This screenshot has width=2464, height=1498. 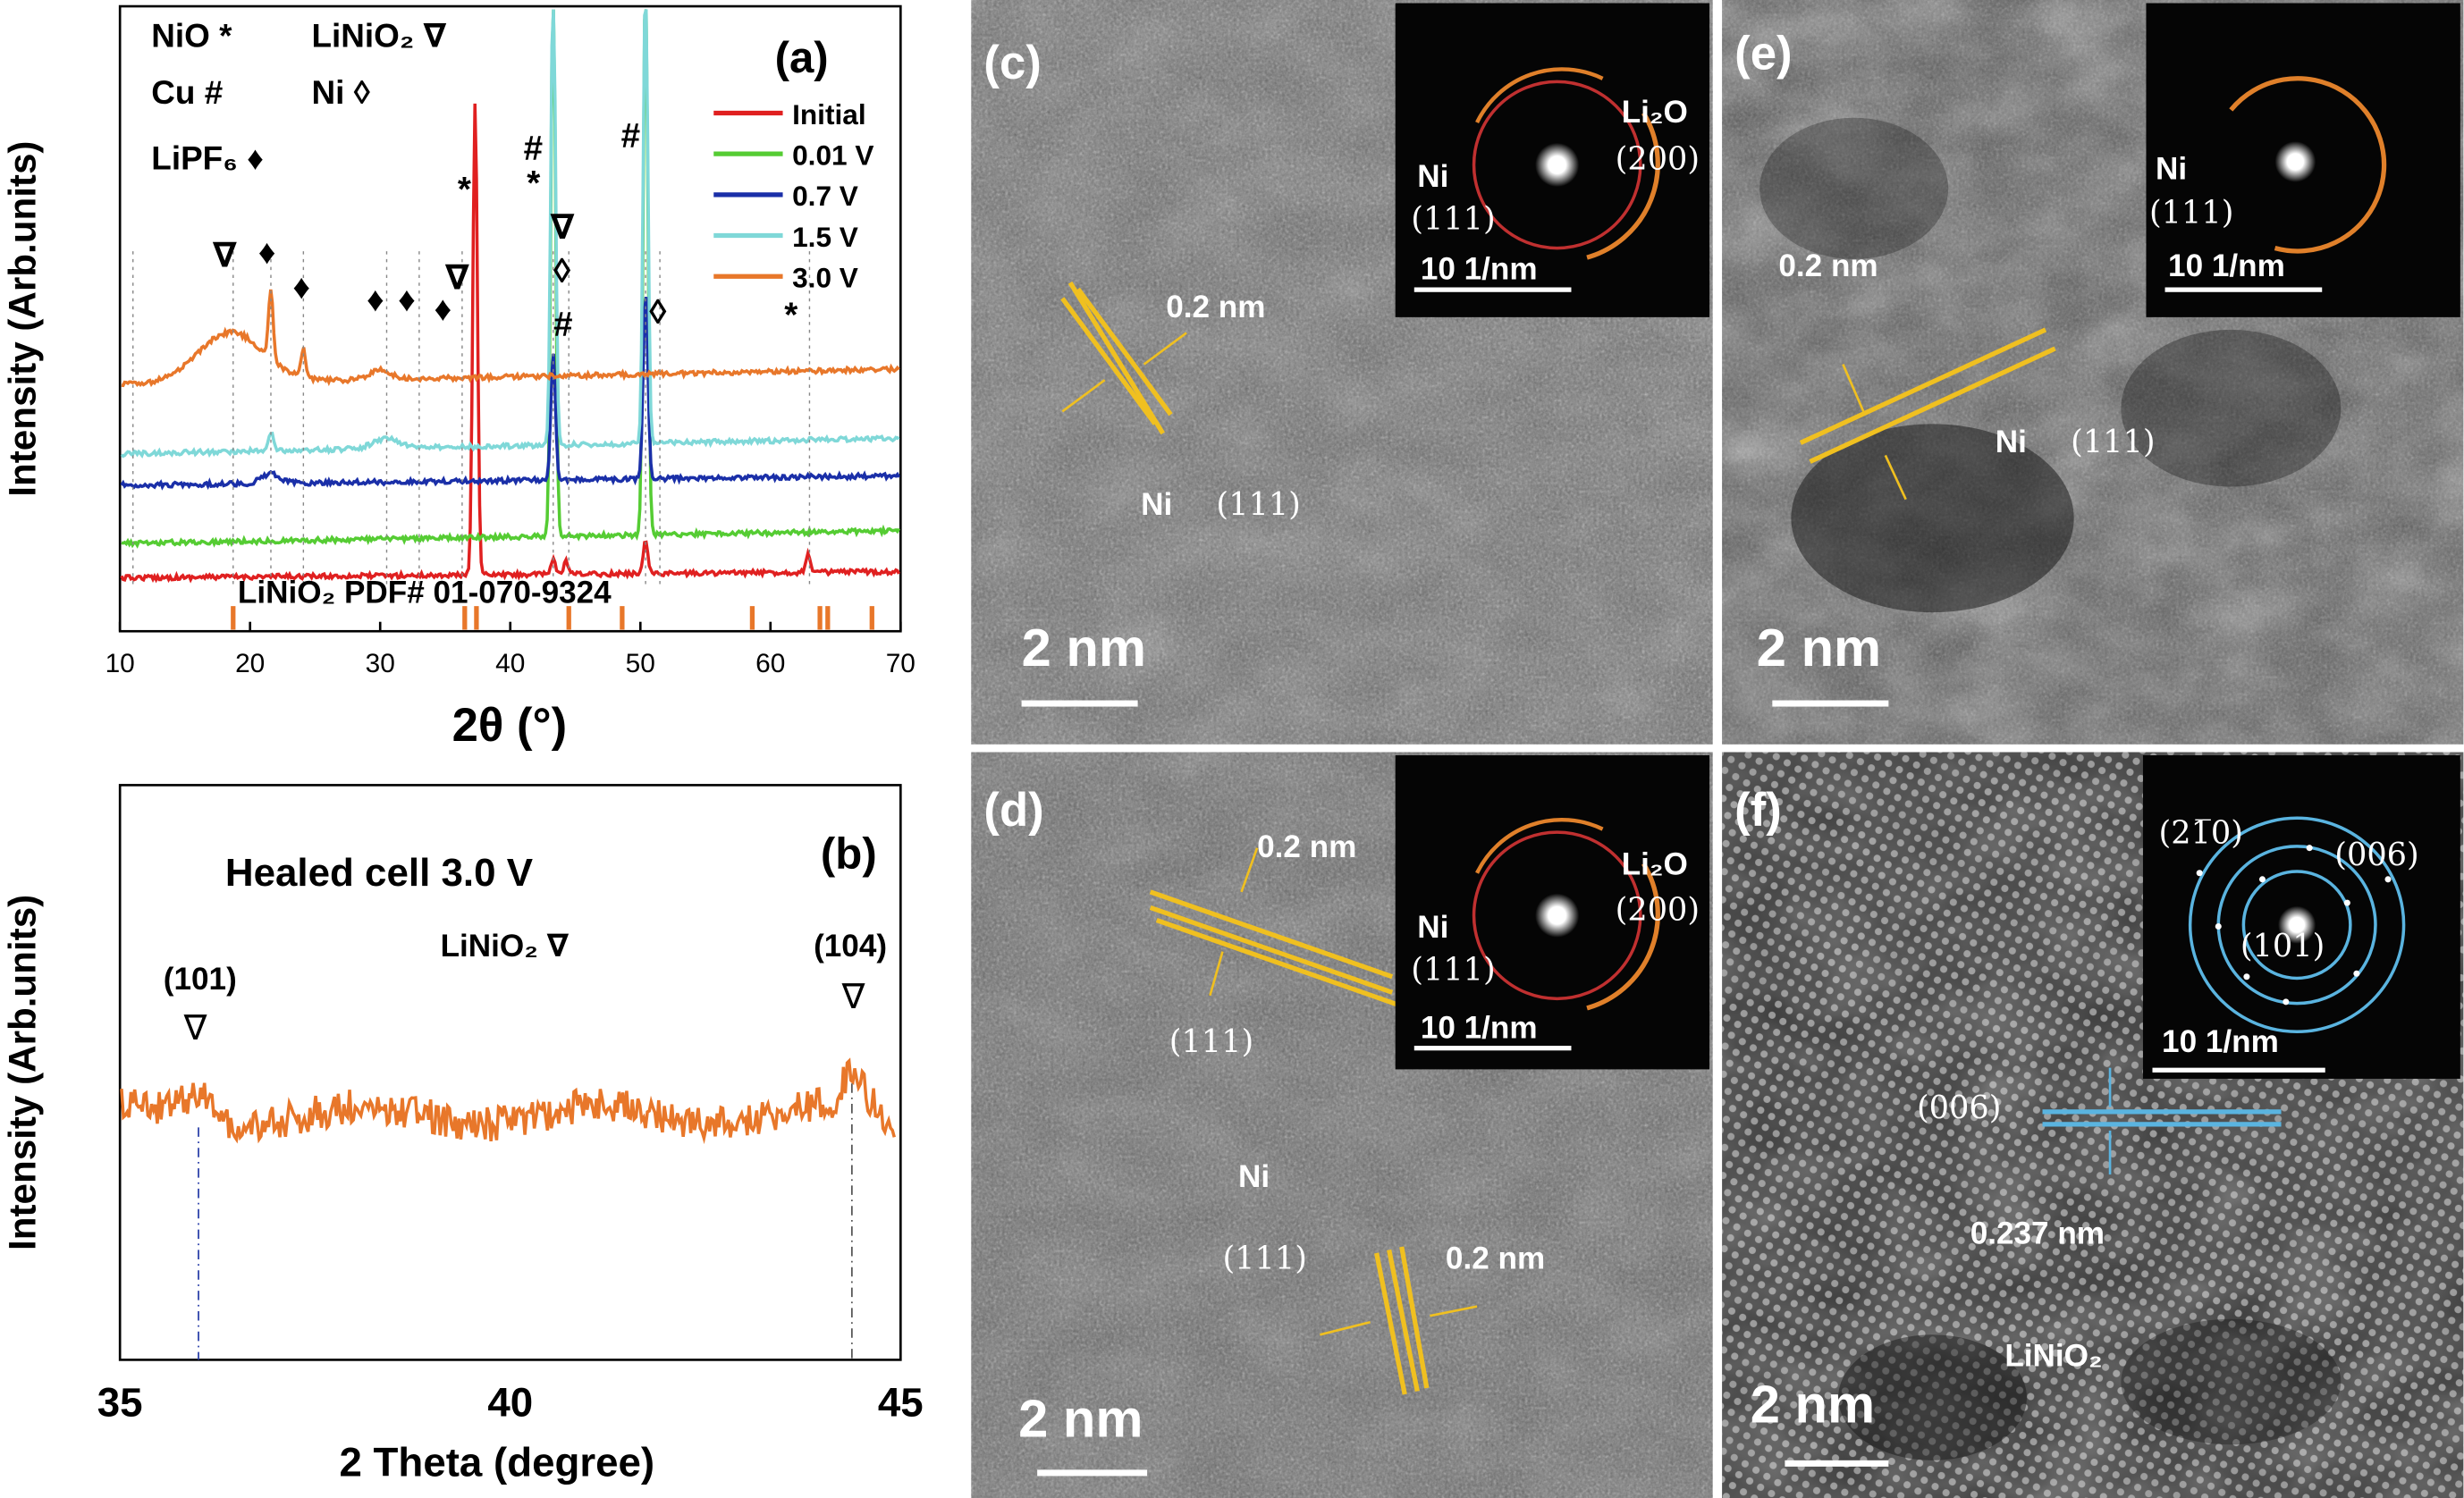 What do you see at coordinates (2282, 946) in the screenshot?
I see `inset-plane-label: (101)` at bounding box center [2282, 946].